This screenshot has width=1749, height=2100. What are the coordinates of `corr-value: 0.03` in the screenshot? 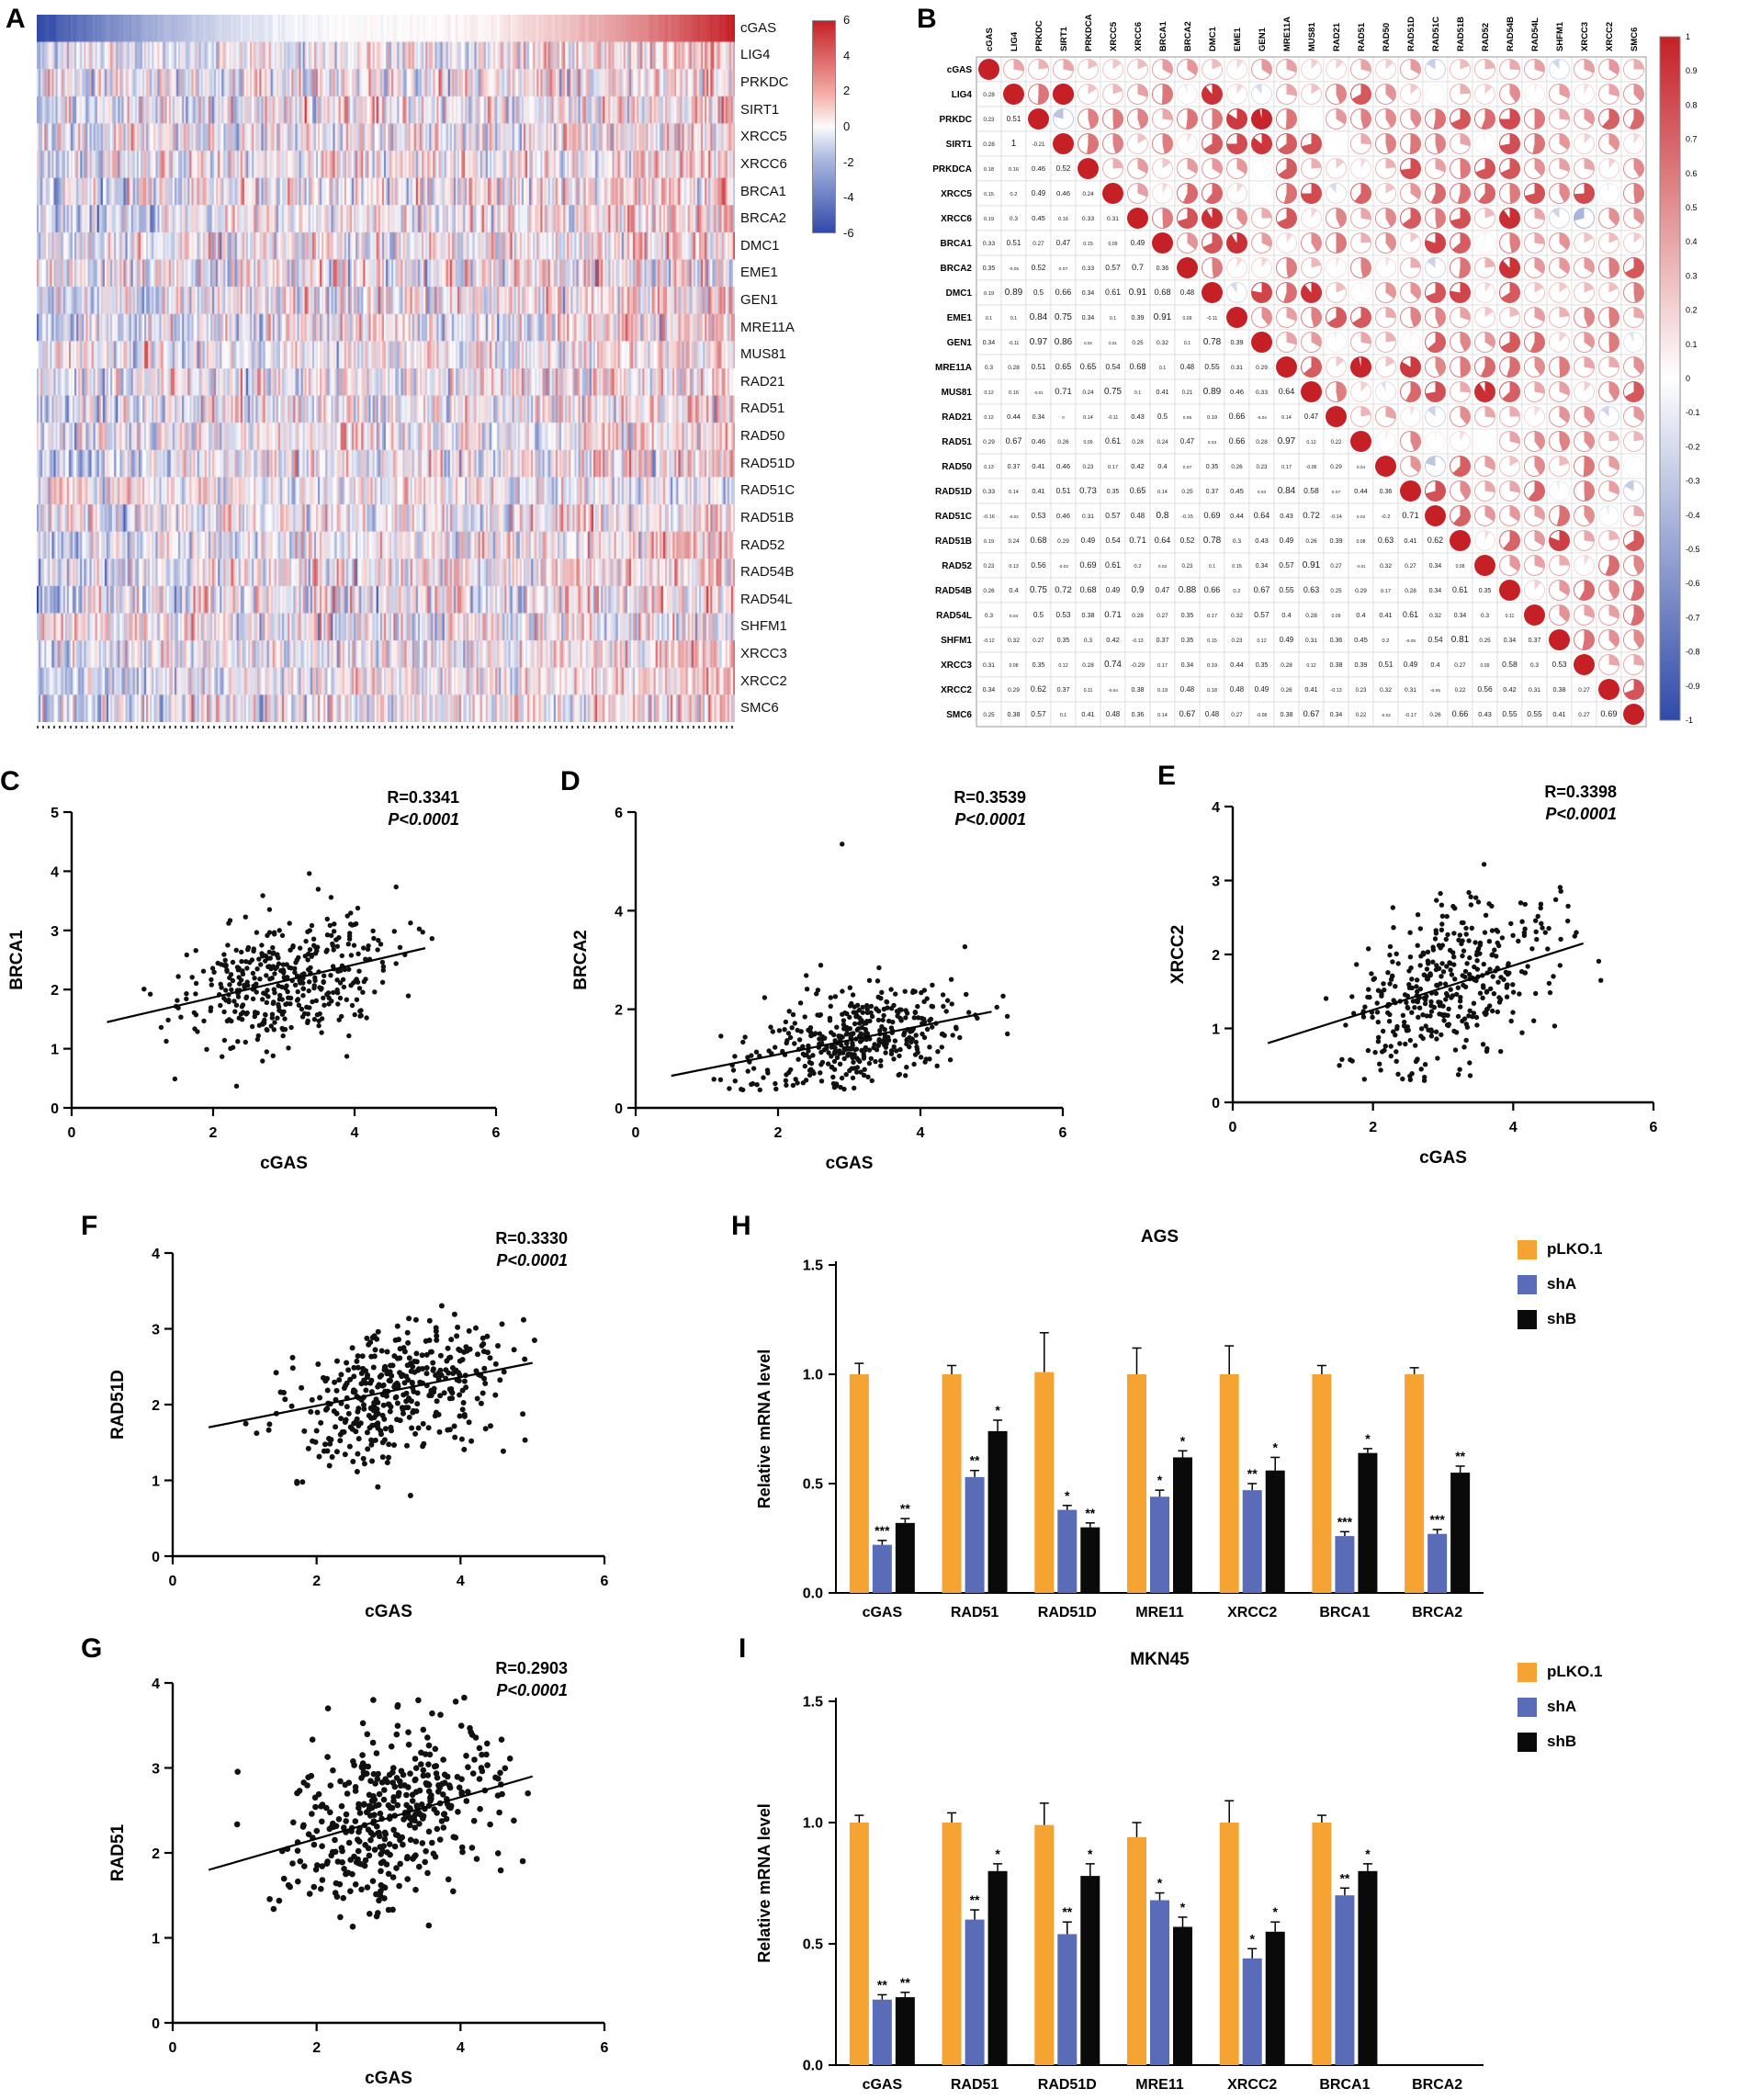 It's located at (1361, 516).